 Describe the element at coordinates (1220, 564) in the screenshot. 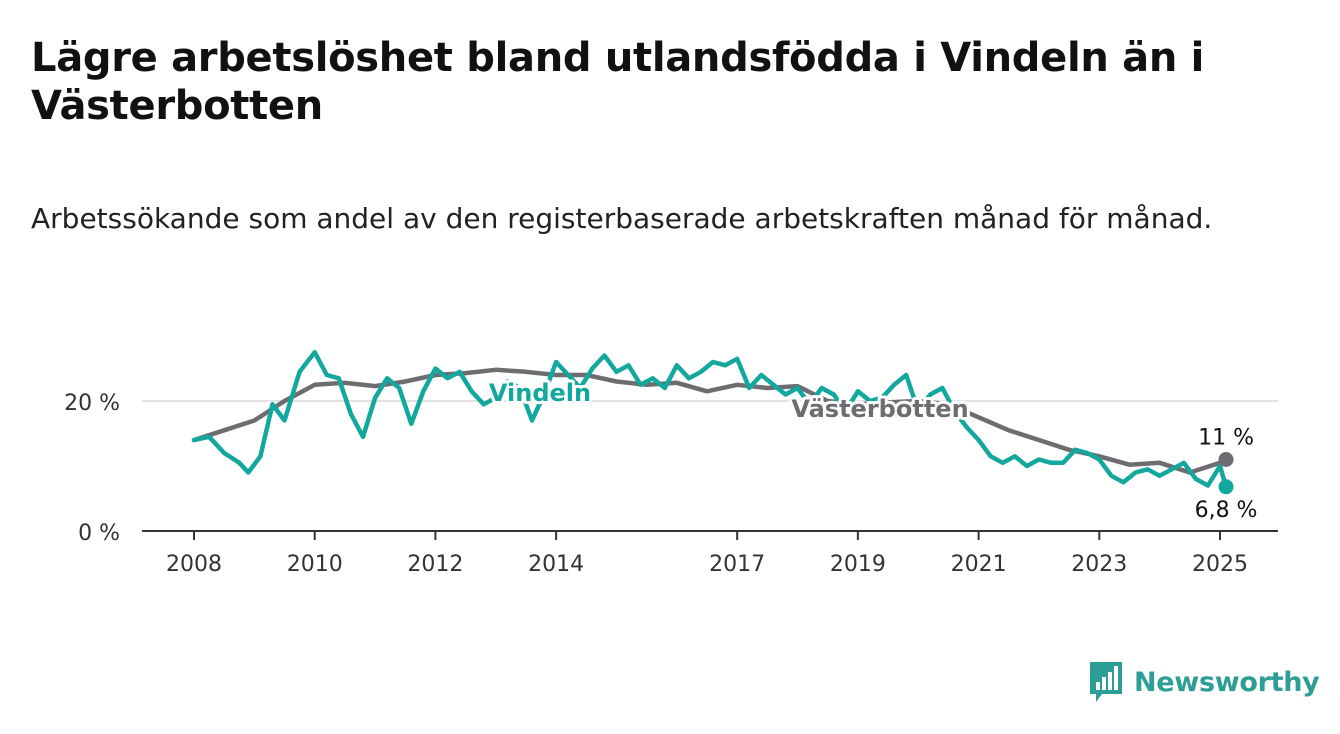

I see `x-tick-label: 2025` at that location.